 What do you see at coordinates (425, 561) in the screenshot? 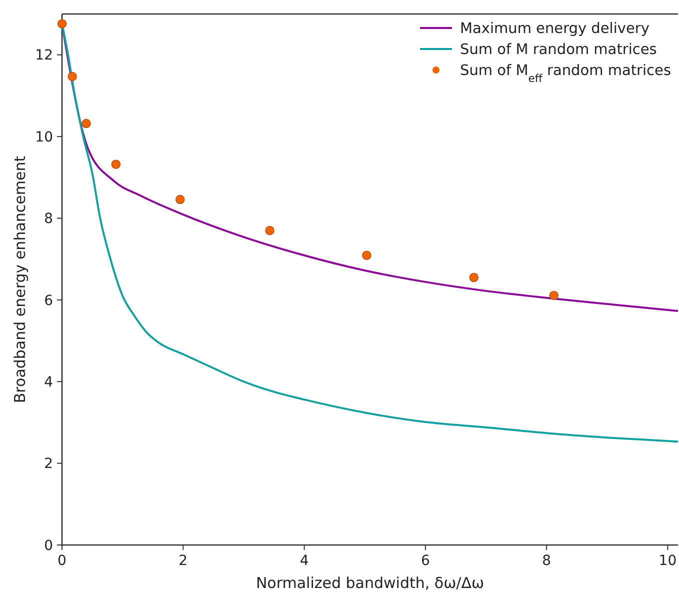
I see `x-tick-label: 6` at bounding box center [425, 561].